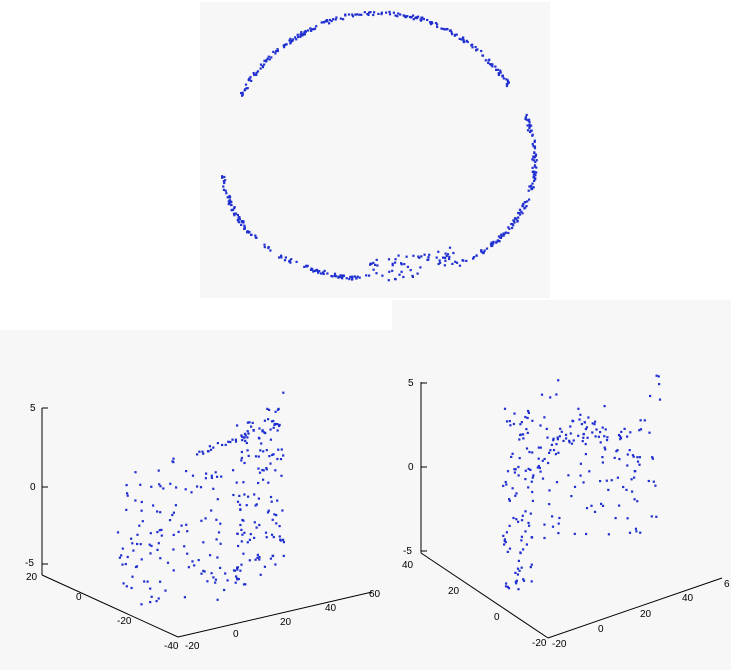  I want to click on right-x-tick-label: 40, so click(688, 598).